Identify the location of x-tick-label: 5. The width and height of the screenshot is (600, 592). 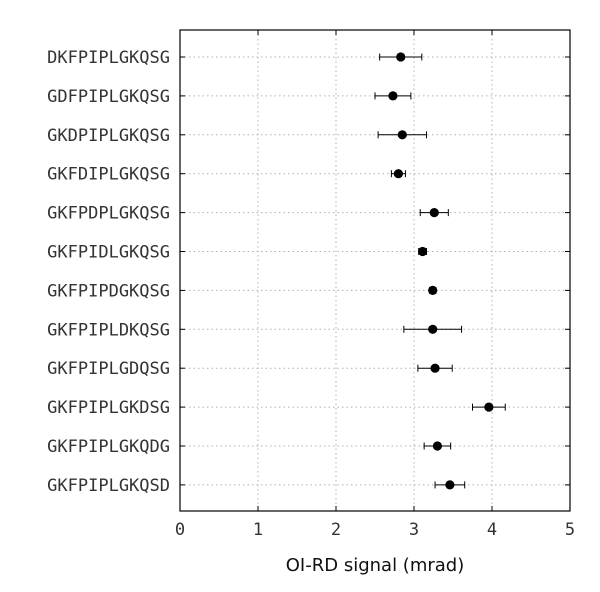
(570, 530).